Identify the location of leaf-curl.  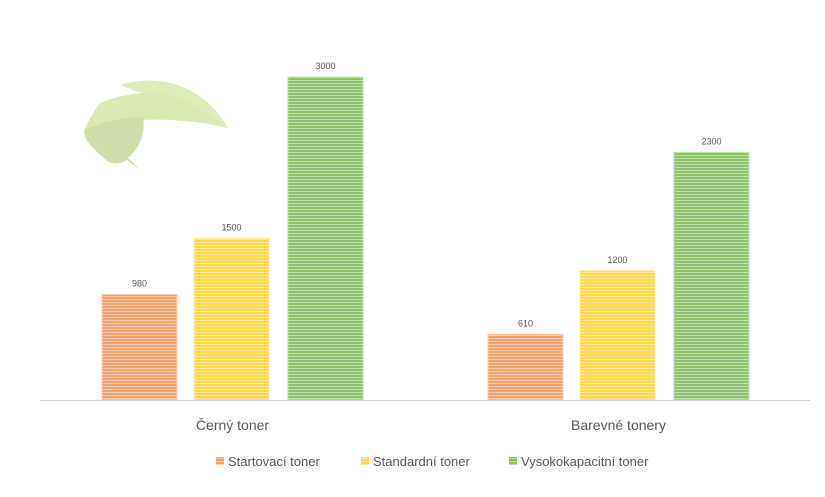
(114, 143).